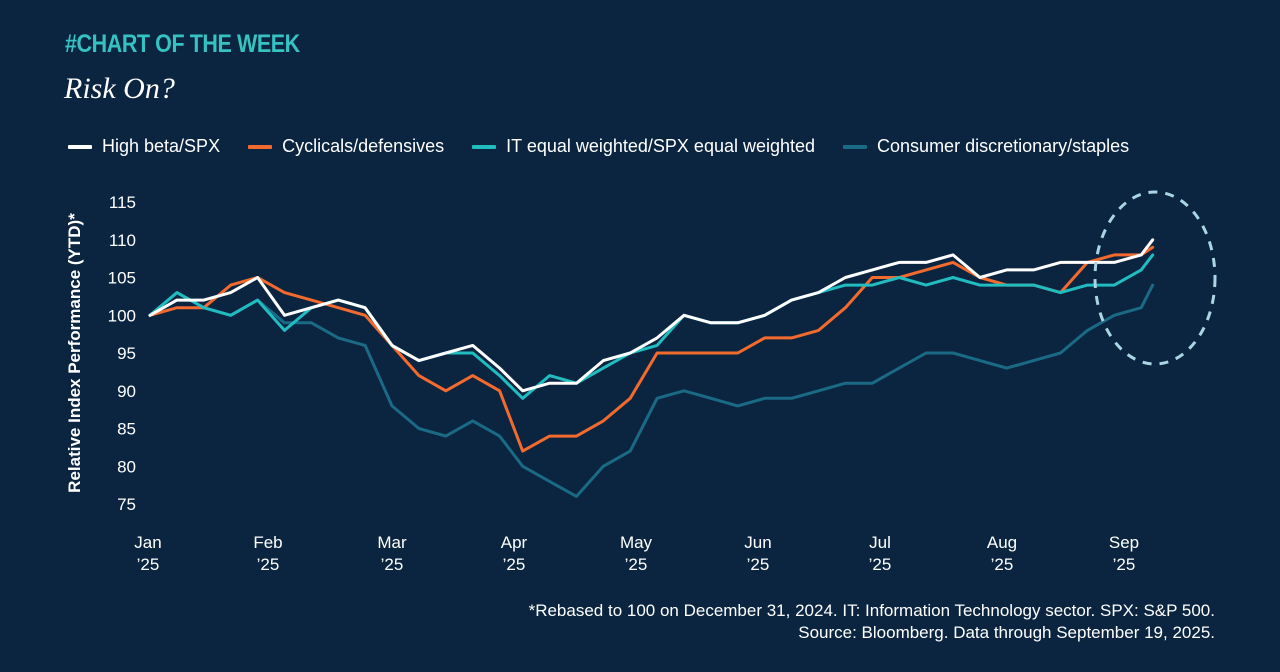  I want to click on legend-label-consumer: Consumer discretionary/staples, so click(1003, 146).